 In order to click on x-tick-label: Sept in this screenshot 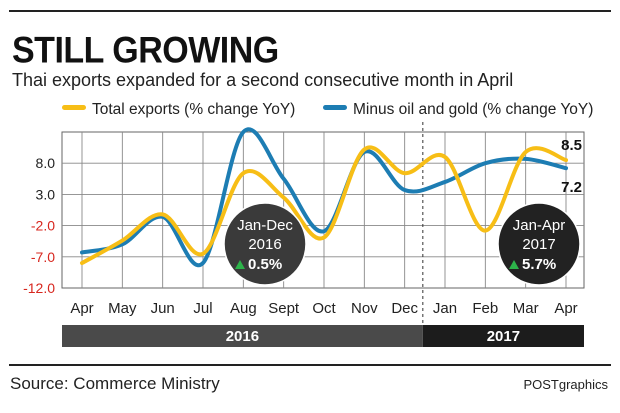, I will do `click(284, 308)`.